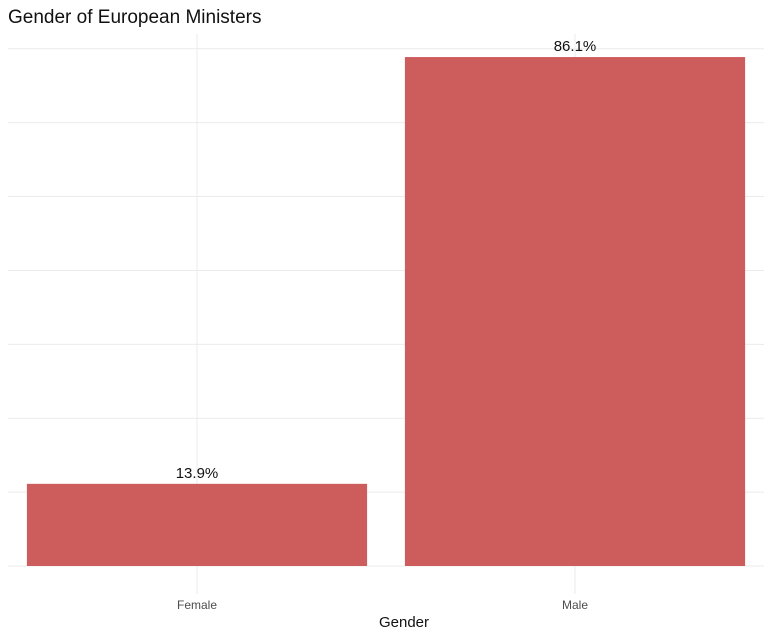 Image resolution: width=768 pixels, height=638 pixels. What do you see at coordinates (197, 605) in the screenshot?
I see `x-tick-label-female: Female` at bounding box center [197, 605].